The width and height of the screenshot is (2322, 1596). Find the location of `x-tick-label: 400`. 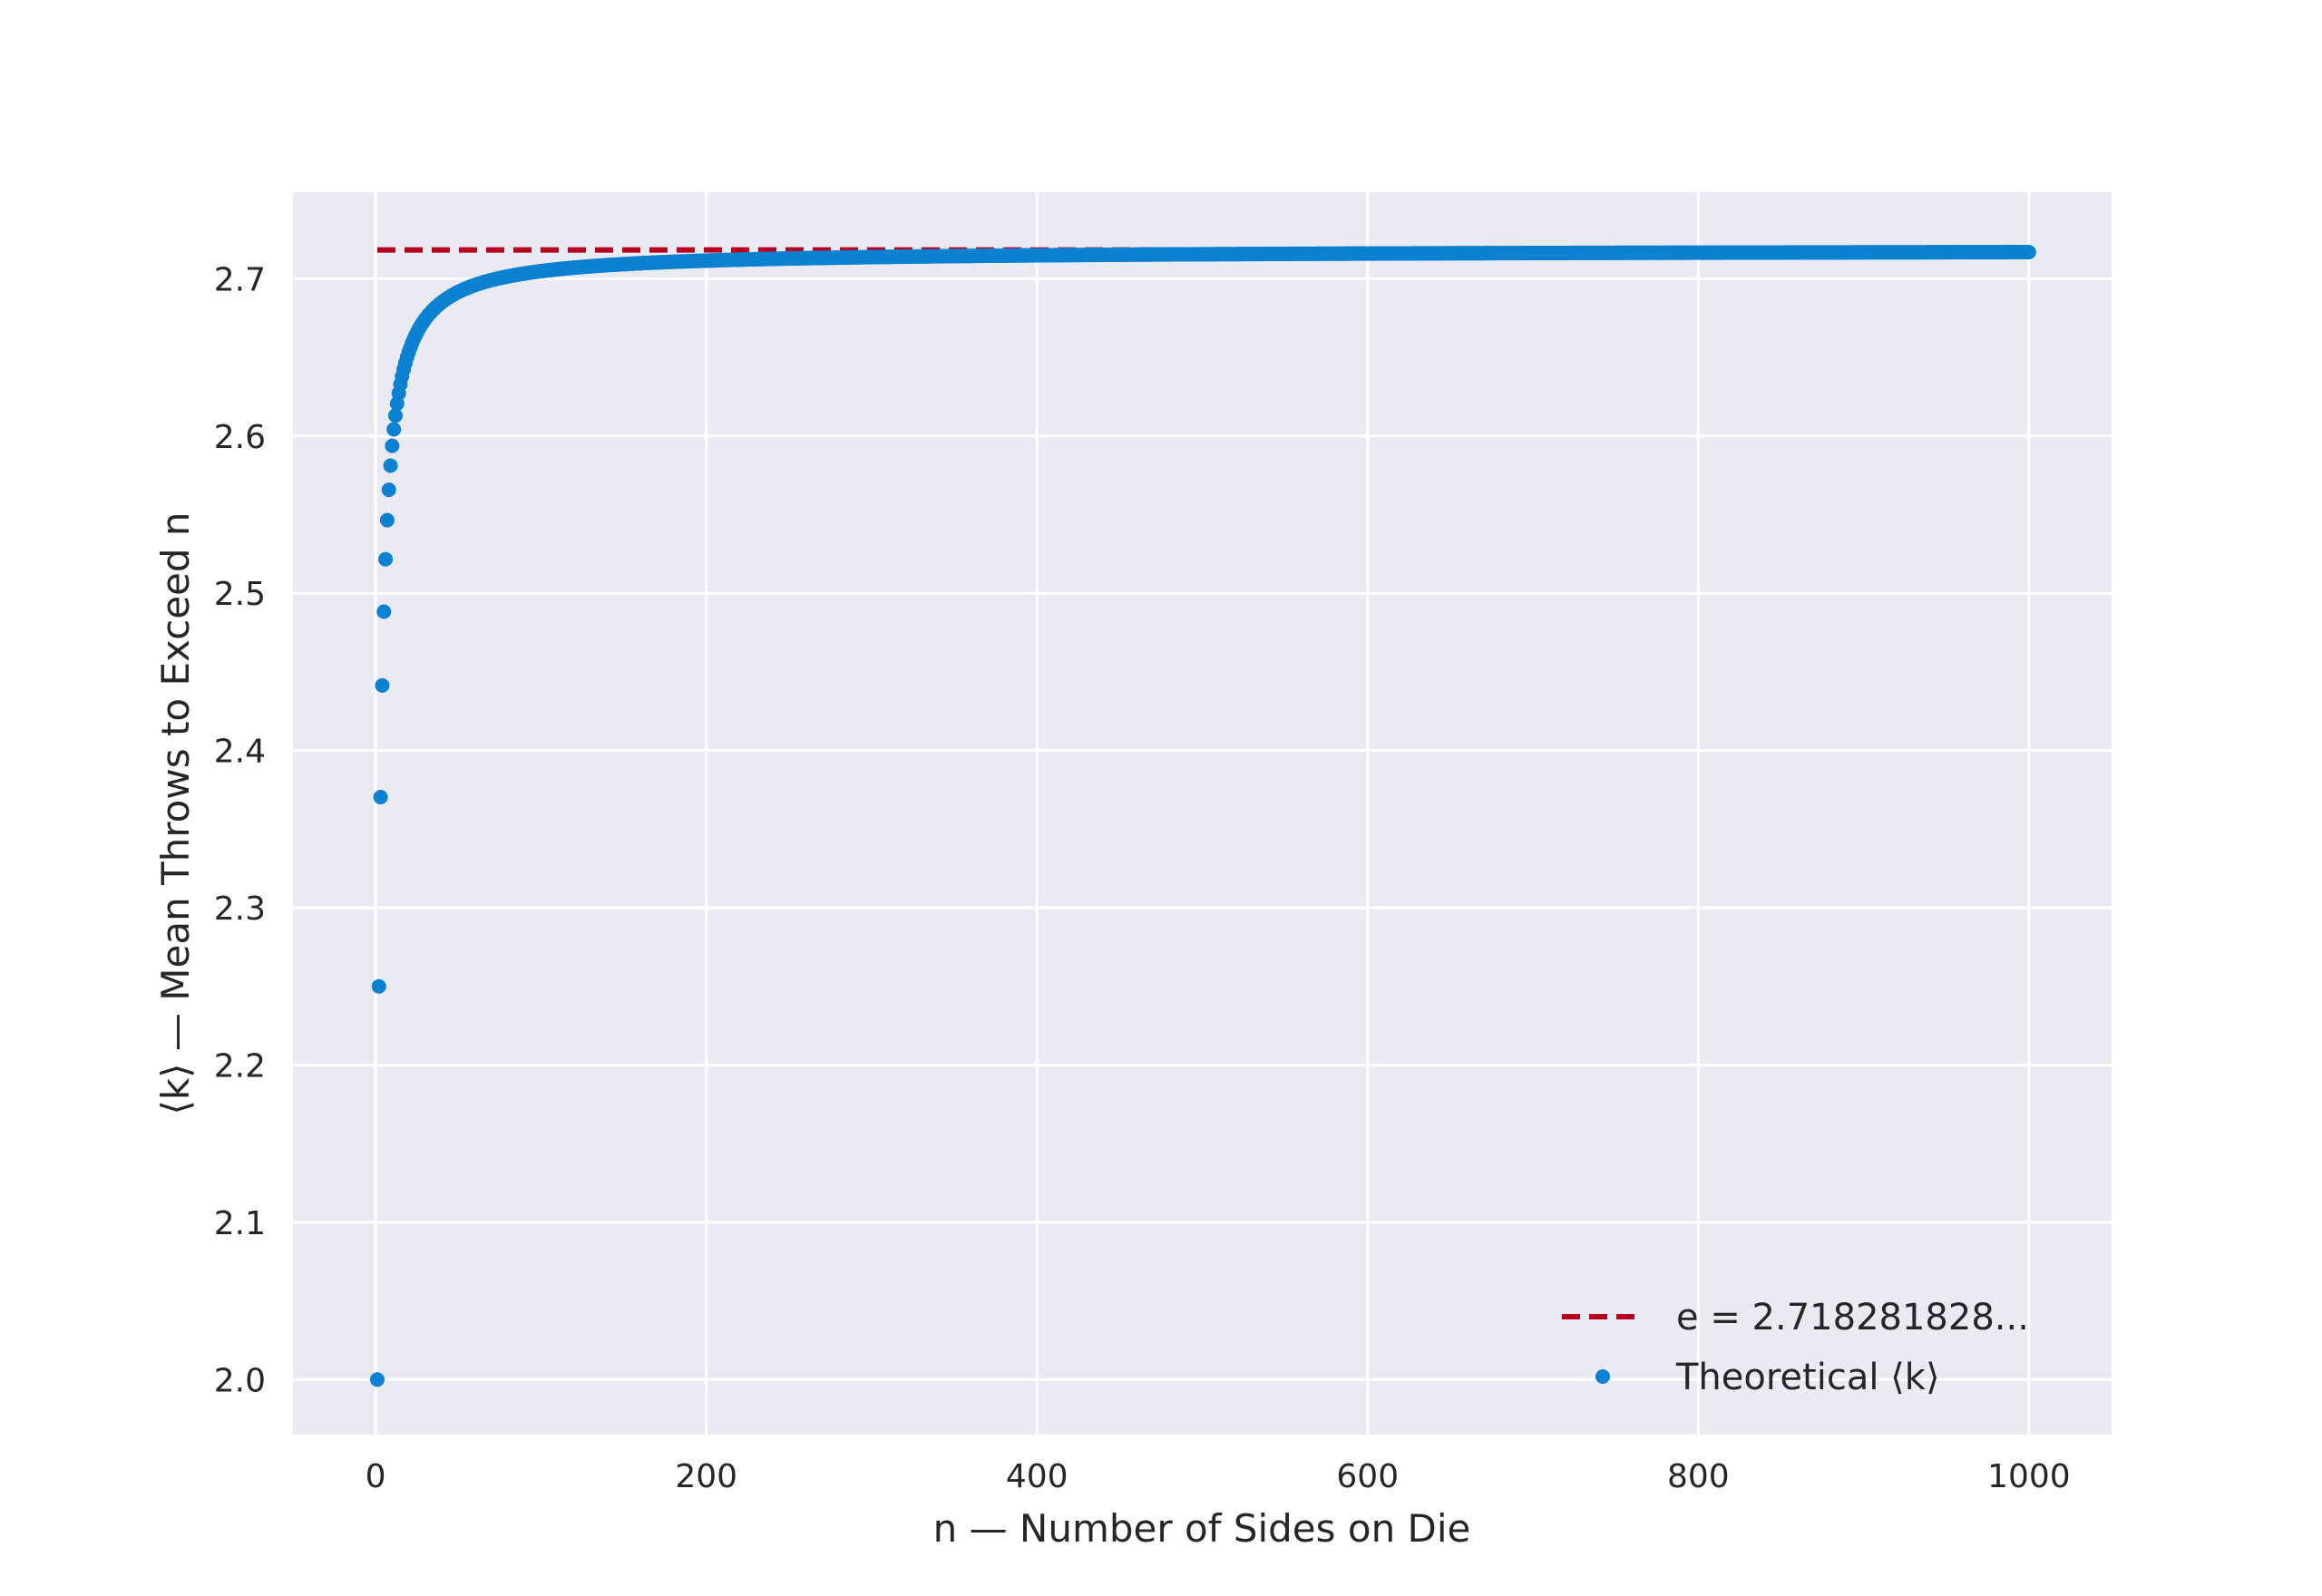

x-tick-label: 400 is located at coordinates (1037, 1476).